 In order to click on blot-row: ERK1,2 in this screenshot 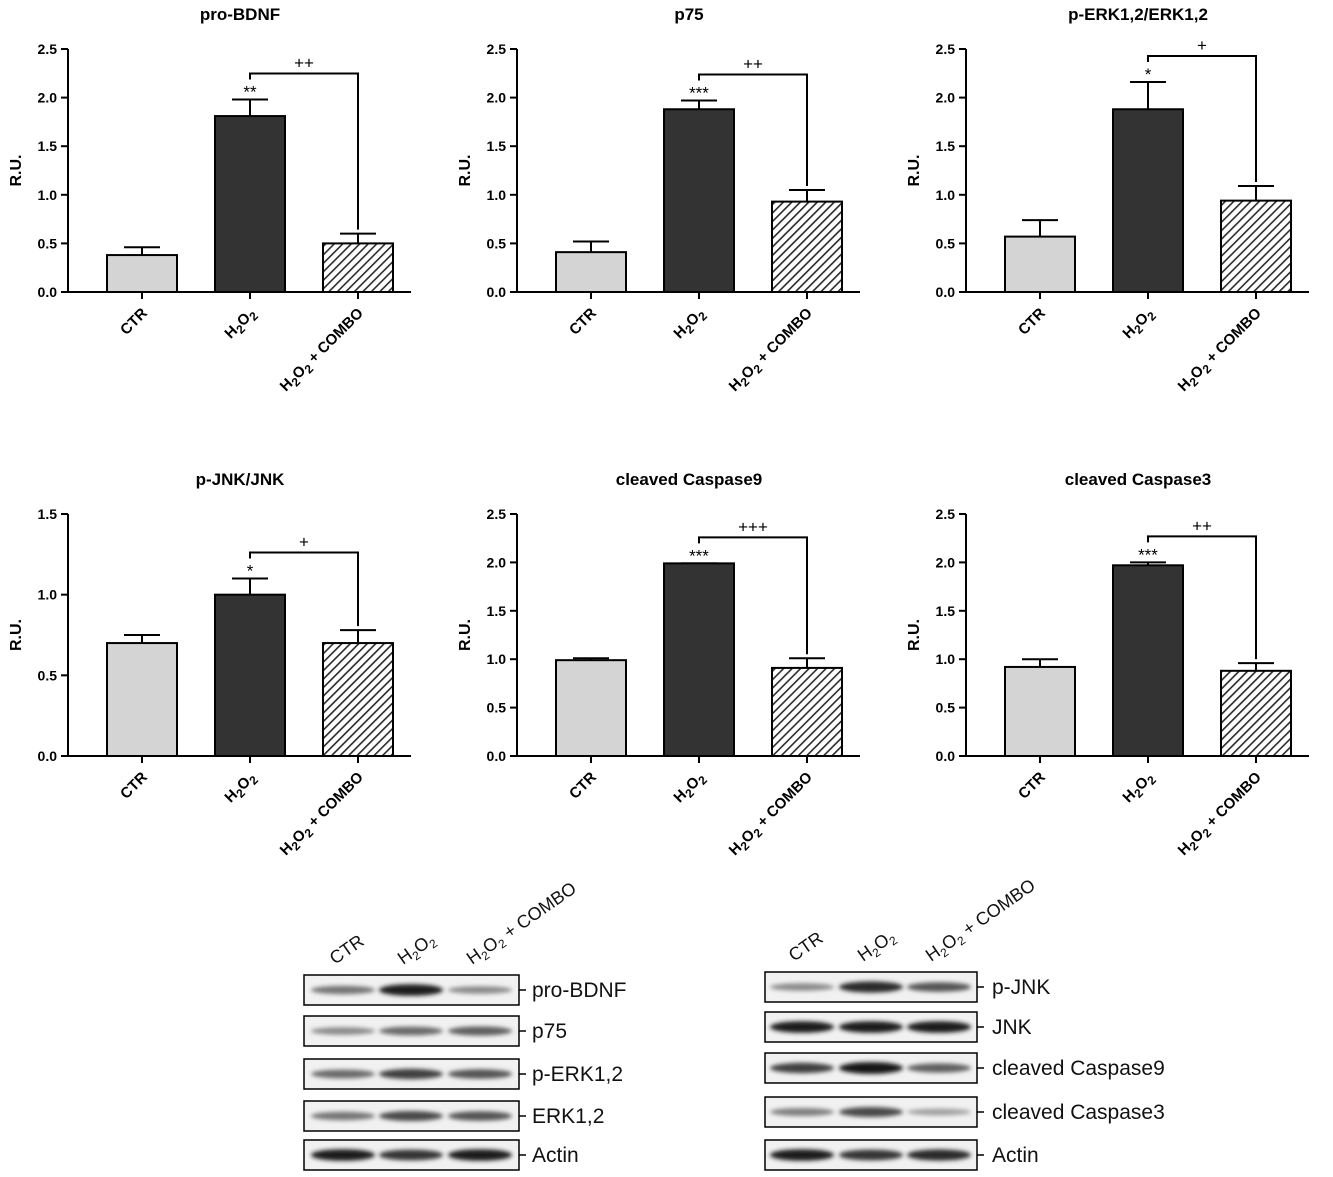, I will do `click(453, 1116)`.